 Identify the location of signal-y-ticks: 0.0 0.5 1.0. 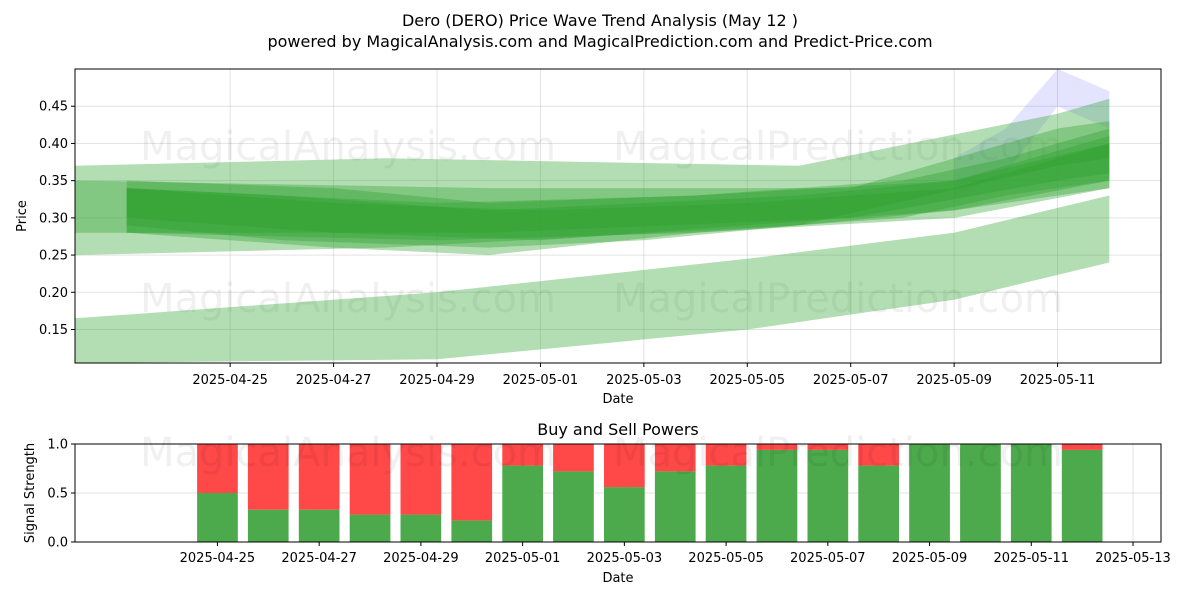
(61, 494).